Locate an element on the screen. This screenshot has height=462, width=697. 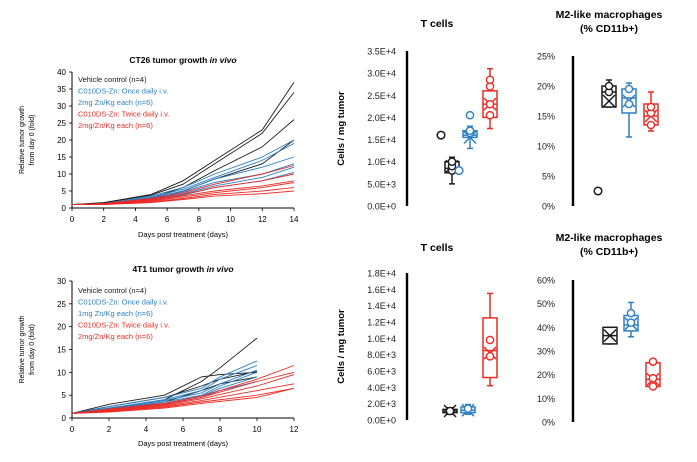
y-tick-label: 4.0E+3 is located at coordinates (381, 388).